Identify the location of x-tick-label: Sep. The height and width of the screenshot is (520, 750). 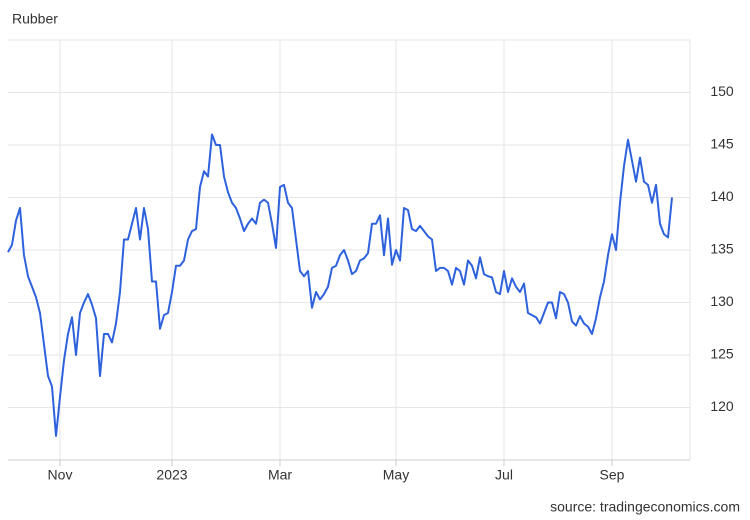
(612, 475).